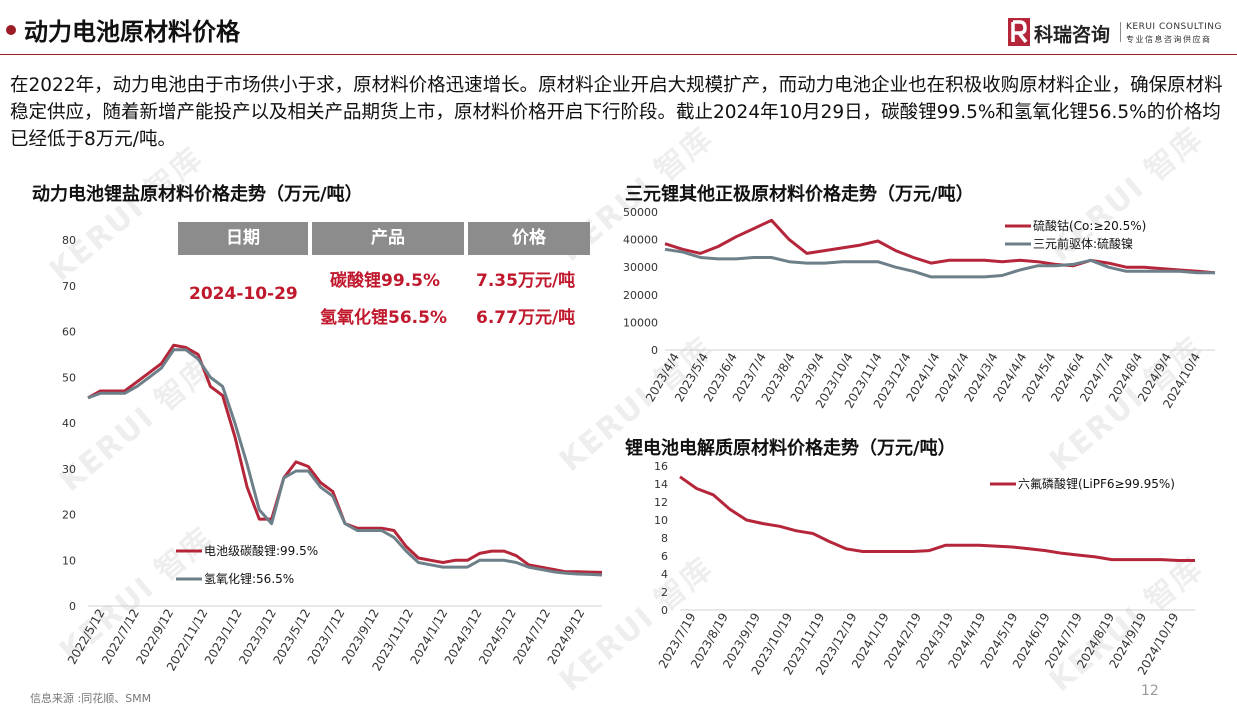  I want to click on y-tick-label: 50000, so click(640, 212).